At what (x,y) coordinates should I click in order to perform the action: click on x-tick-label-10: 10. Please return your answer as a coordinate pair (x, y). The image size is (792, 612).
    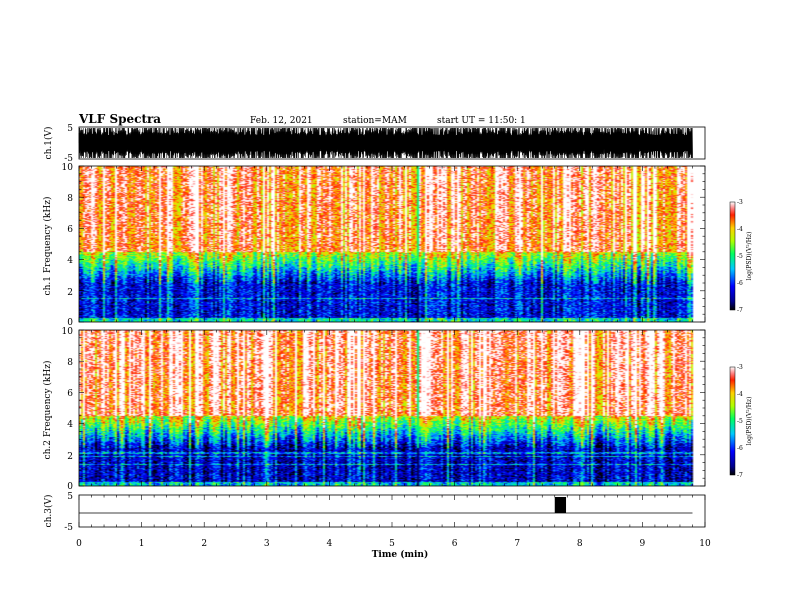
    Looking at the image, I should click on (705, 544).